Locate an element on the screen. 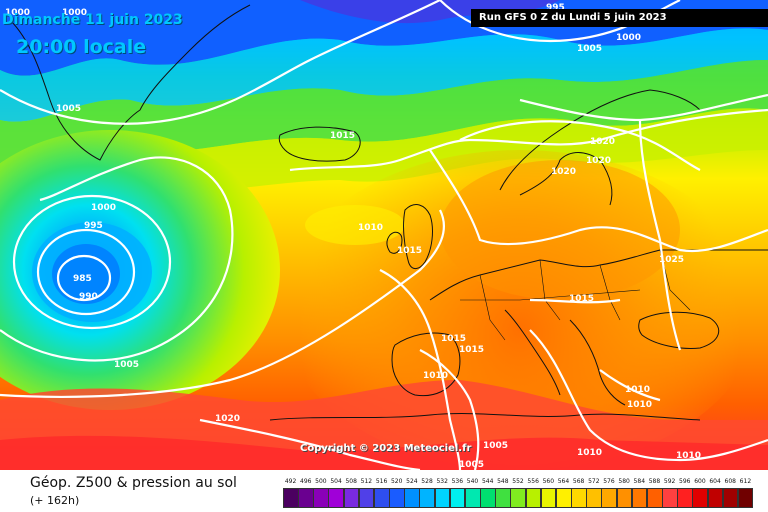  scale-tick-label: 528 is located at coordinates (427, 481).